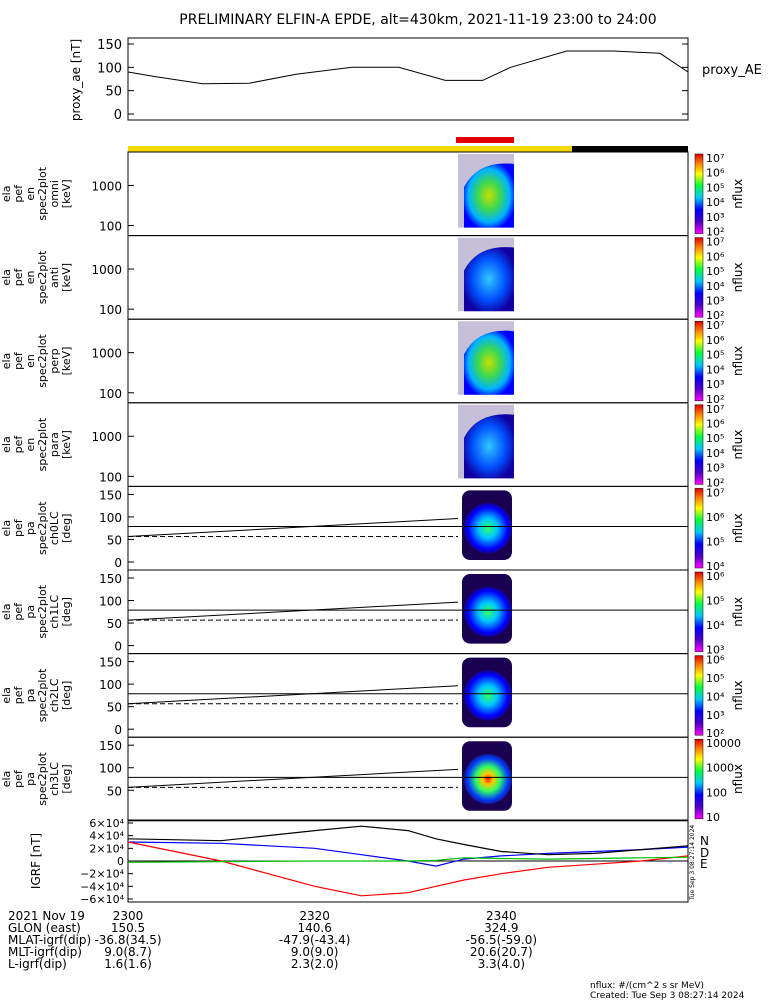 This screenshot has width=775, height=1000. What do you see at coordinates (408, 67) in the screenshot?
I see `proxy-ae-line` at bounding box center [408, 67].